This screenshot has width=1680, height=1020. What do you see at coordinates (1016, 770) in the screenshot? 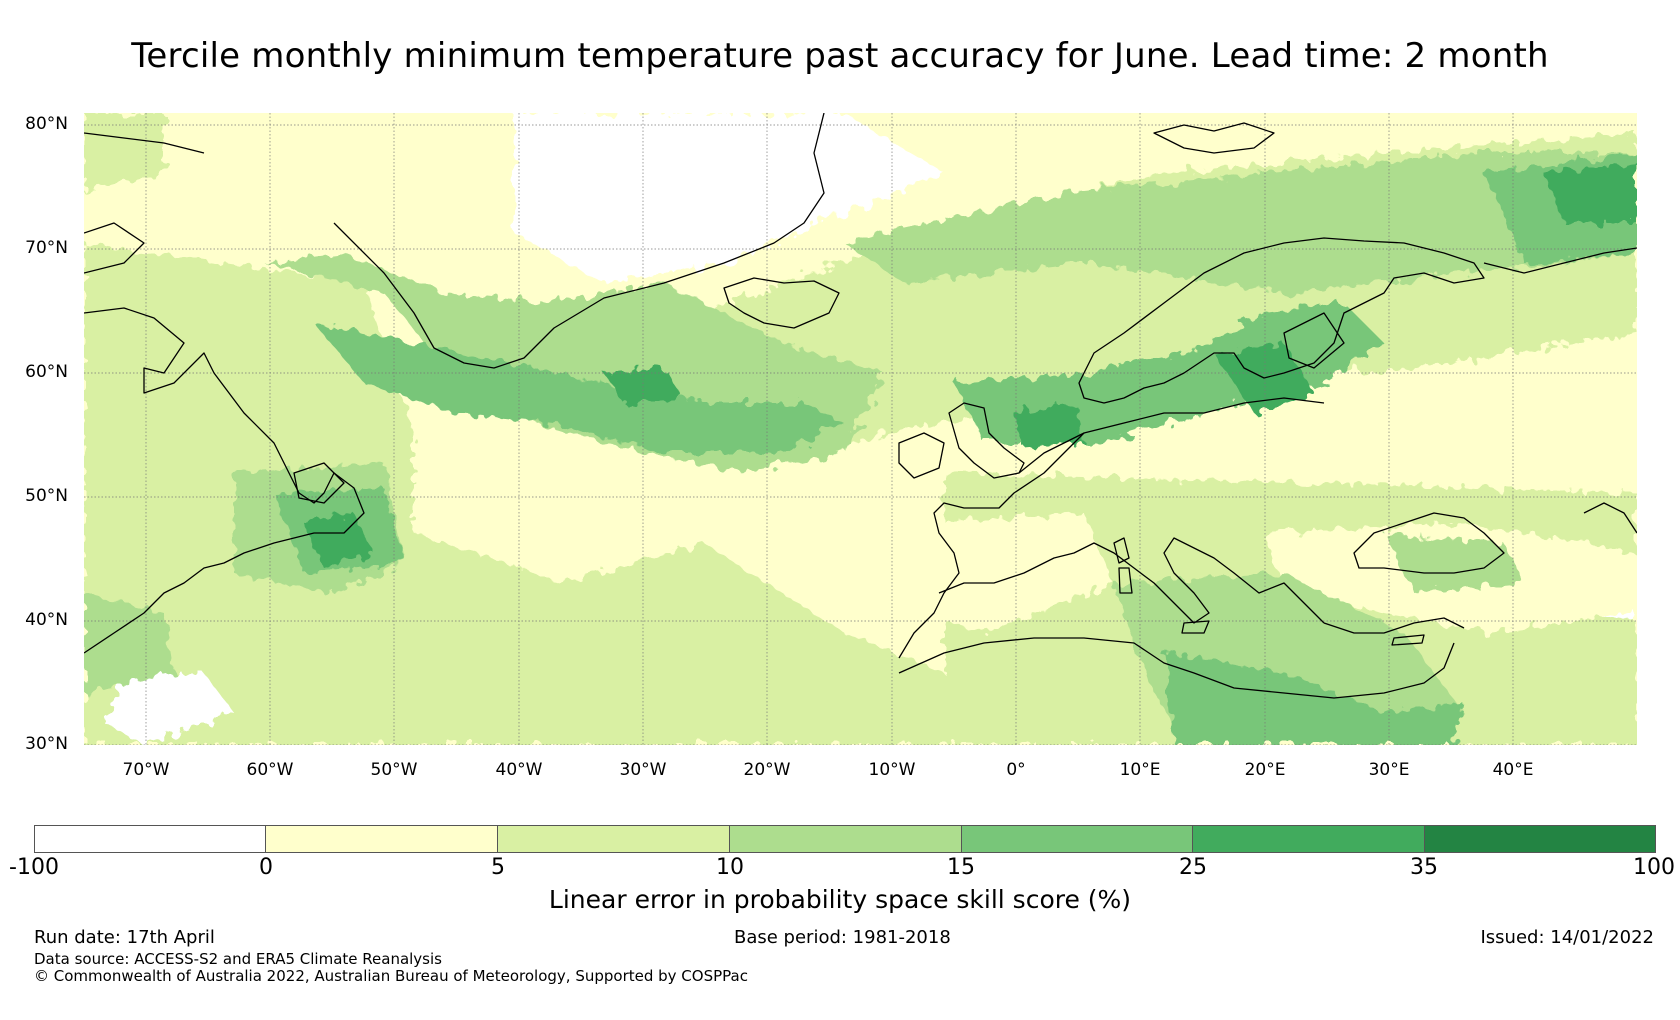
I see `lon-label-0: 0°` at bounding box center [1016, 770].